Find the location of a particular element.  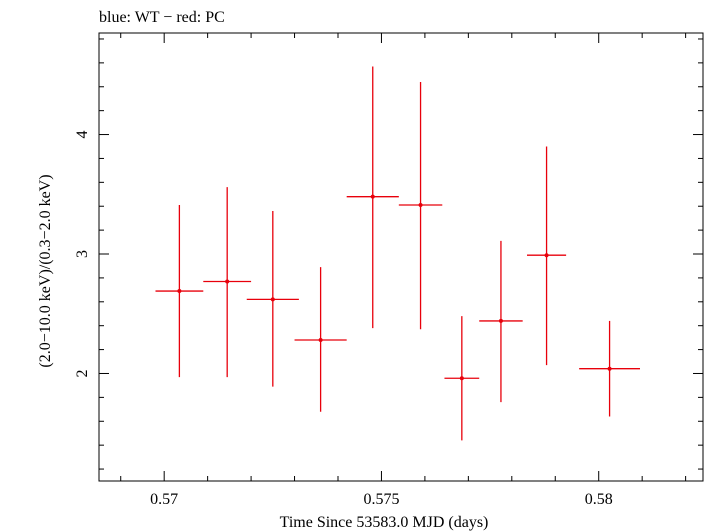

y-tick-label: 2 is located at coordinates (82, 373).